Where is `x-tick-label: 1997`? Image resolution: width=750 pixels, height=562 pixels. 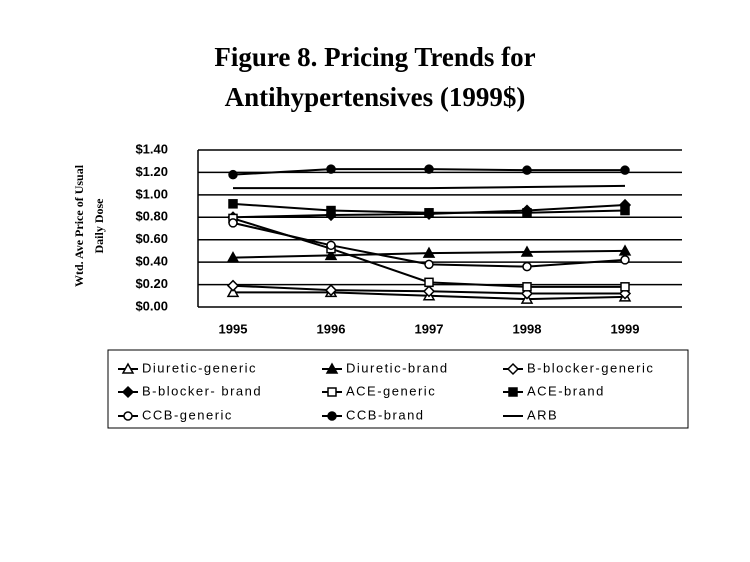 x-tick-label: 1997 is located at coordinates (429, 328).